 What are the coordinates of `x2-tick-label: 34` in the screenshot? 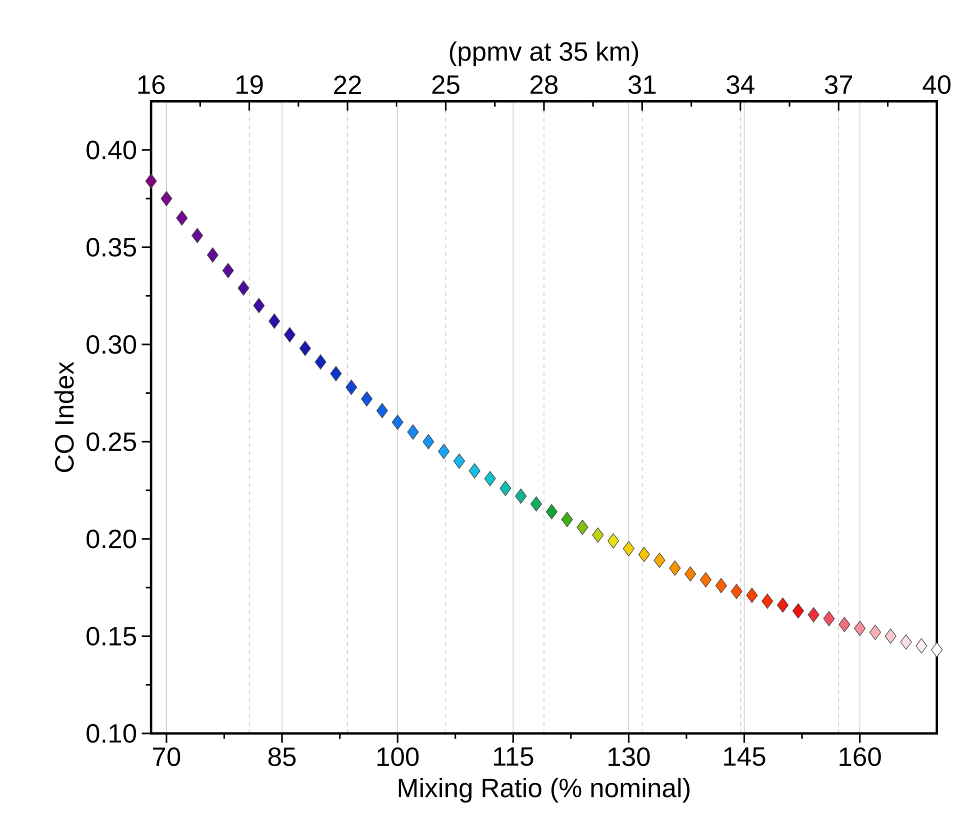 It's located at (740, 84).